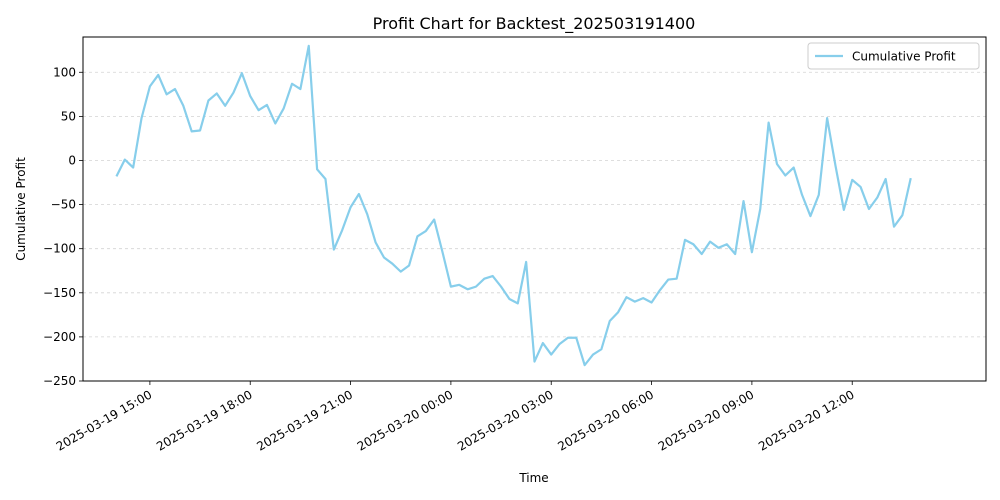 The height and width of the screenshot is (500, 1000). What do you see at coordinates (63, 205) in the screenshot?
I see `y-tick-label: −50` at bounding box center [63, 205].